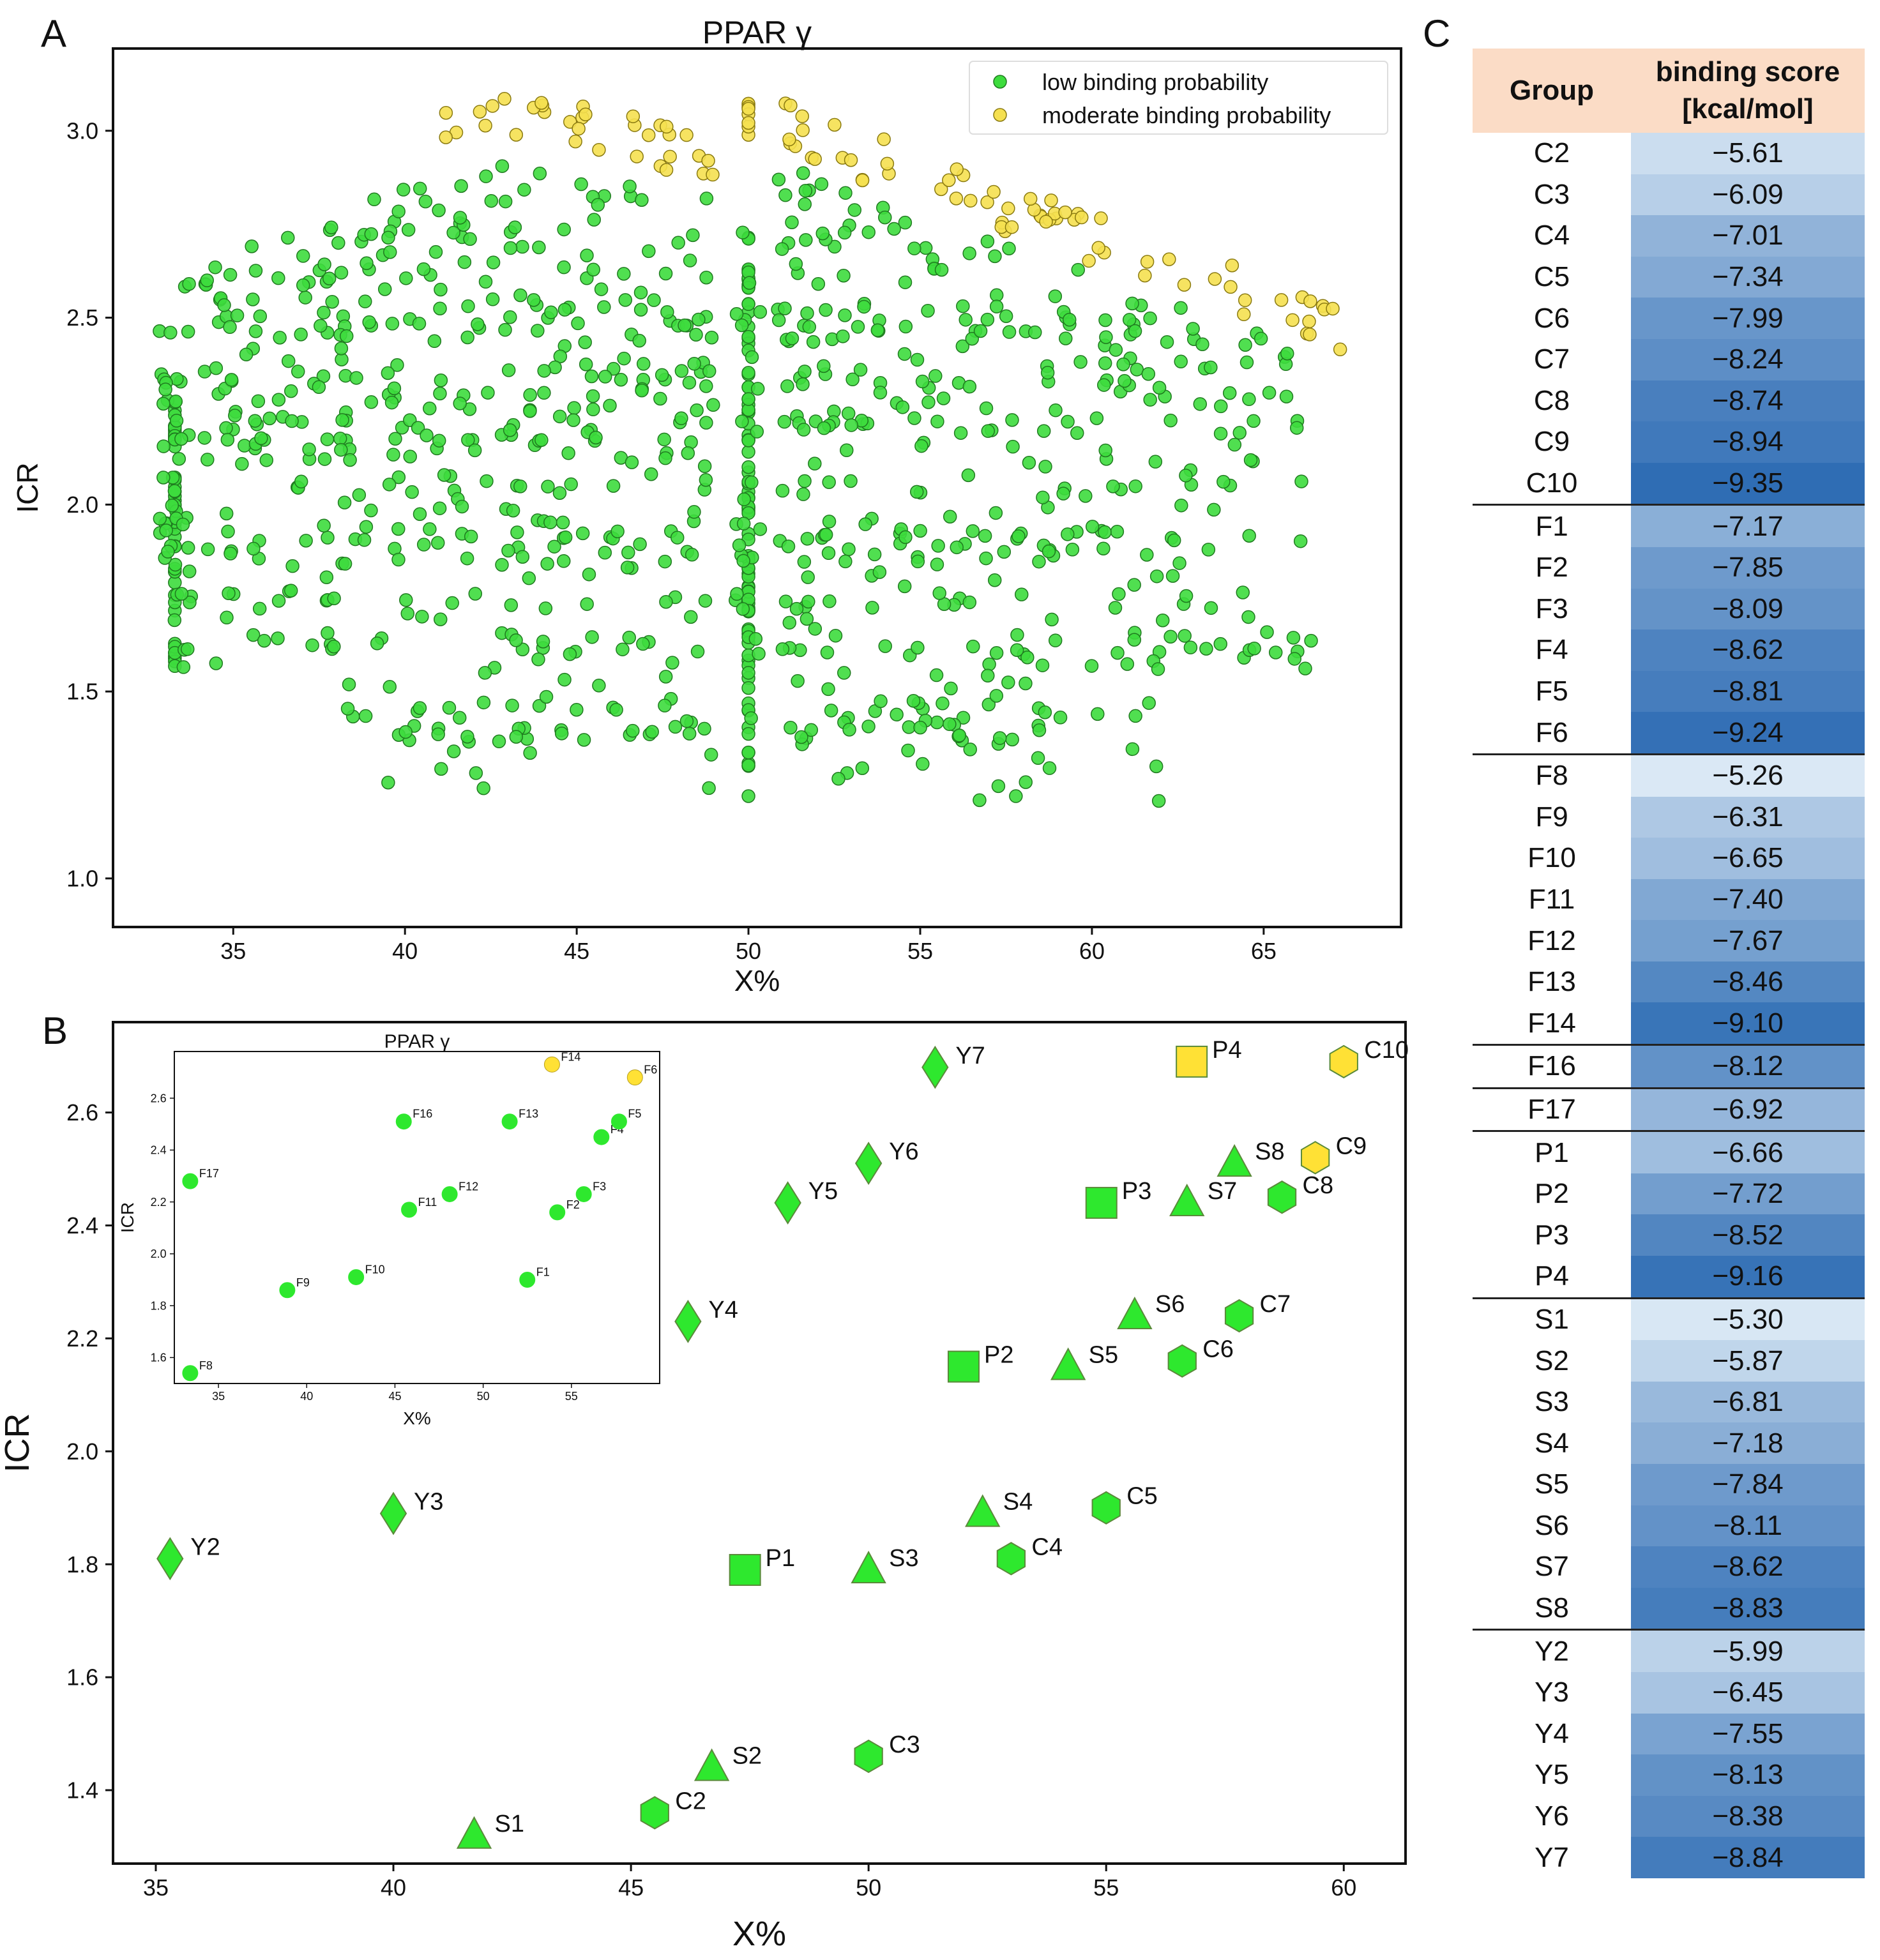 Image resolution: width=1880 pixels, height=1960 pixels. Describe the element at coordinates (1669, 982) in the screenshot. I see `table-row: F13 −8.46` at that location.